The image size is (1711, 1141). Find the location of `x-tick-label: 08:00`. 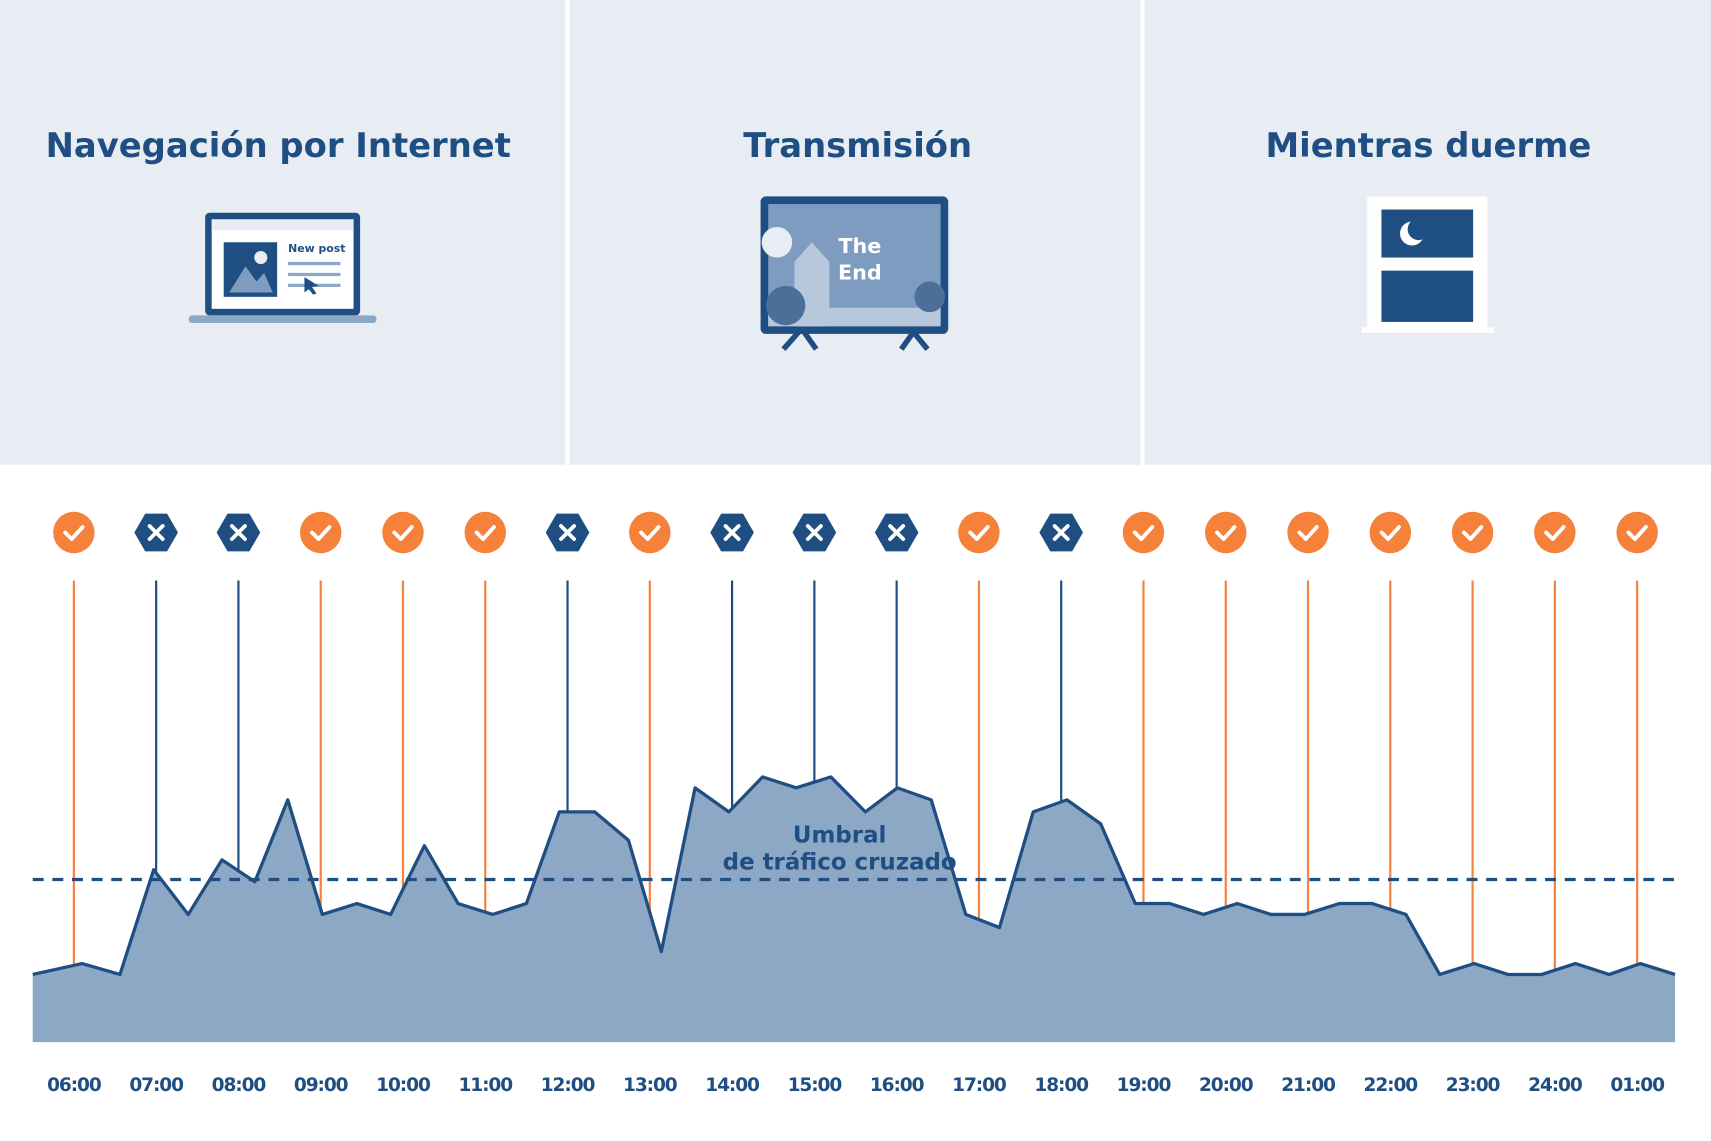

x-tick-label: 08:00 is located at coordinates (239, 1085).